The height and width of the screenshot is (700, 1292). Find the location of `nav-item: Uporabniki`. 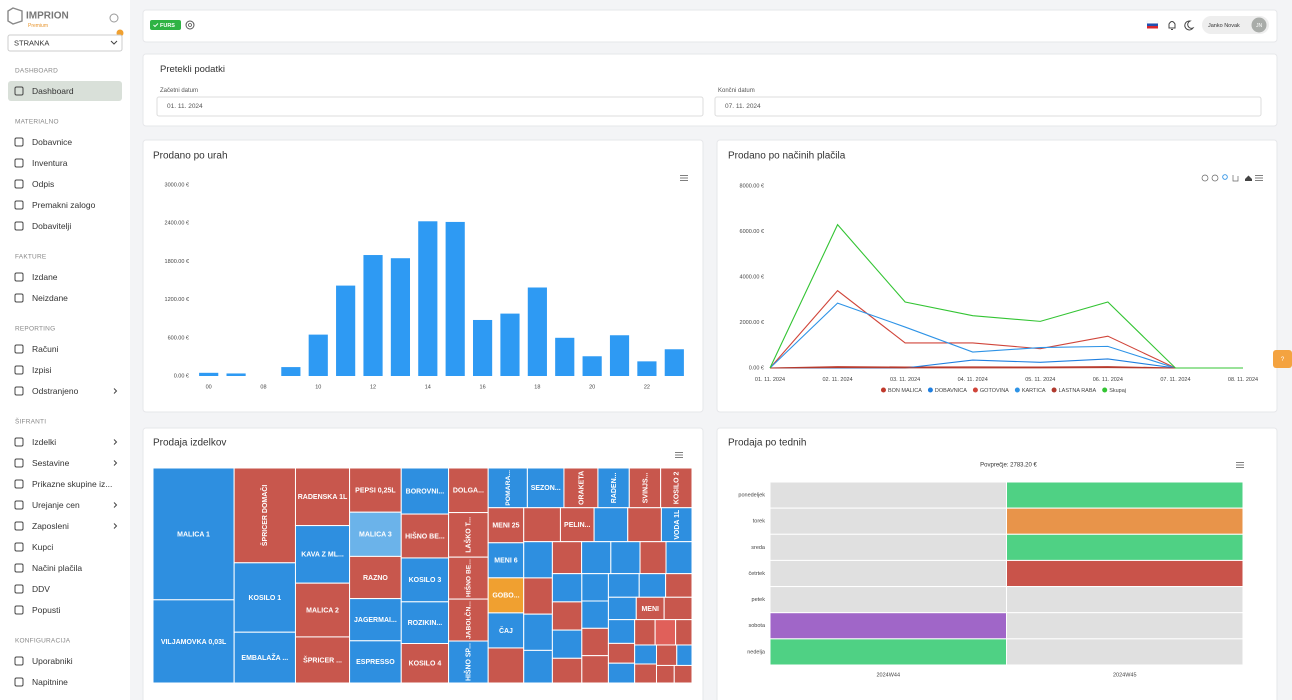

nav-item: Uporabniki is located at coordinates (52, 661).